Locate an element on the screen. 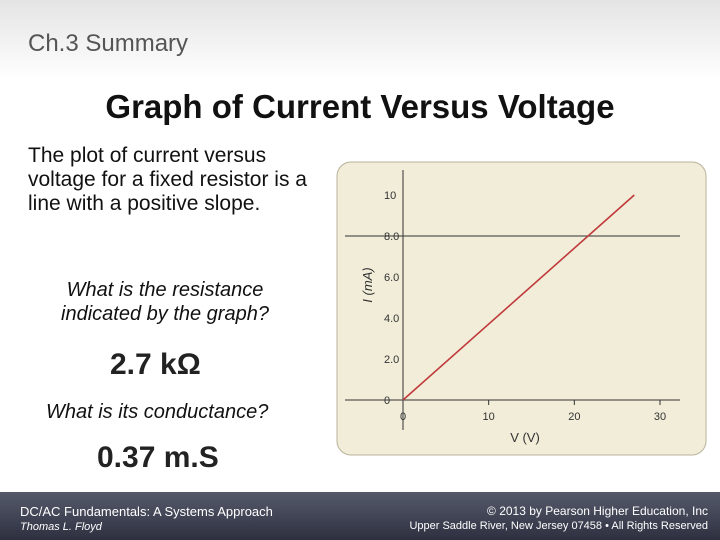  y-tick-label: 0 is located at coordinates (387, 401).